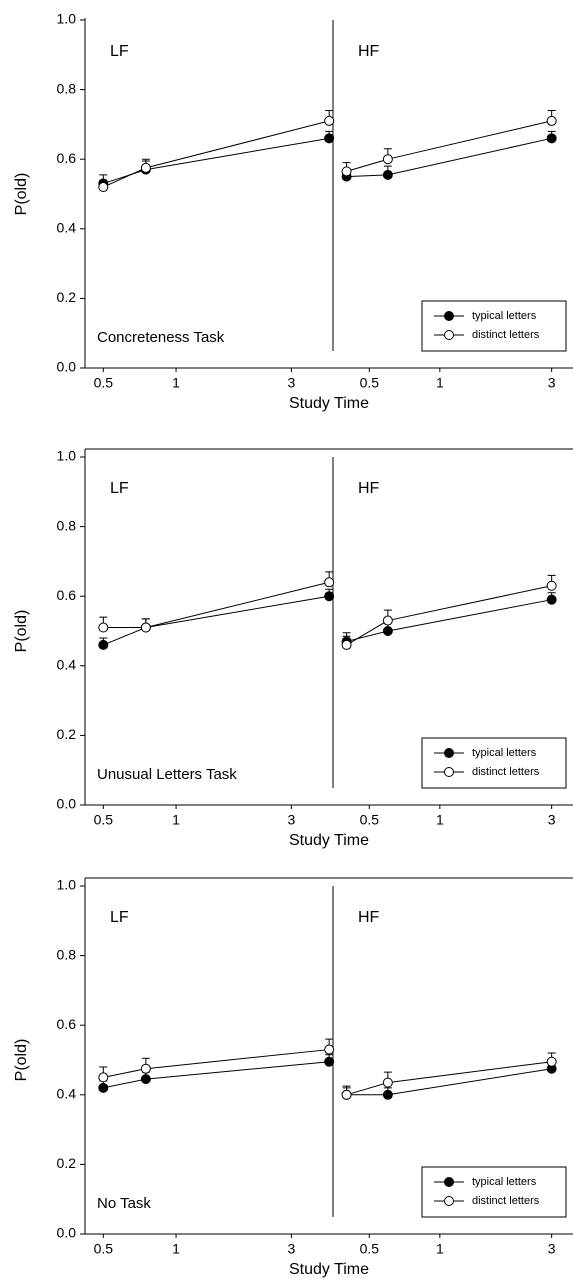  I want to click on task-annotation: Unusual Letters Task, so click(167, 774).